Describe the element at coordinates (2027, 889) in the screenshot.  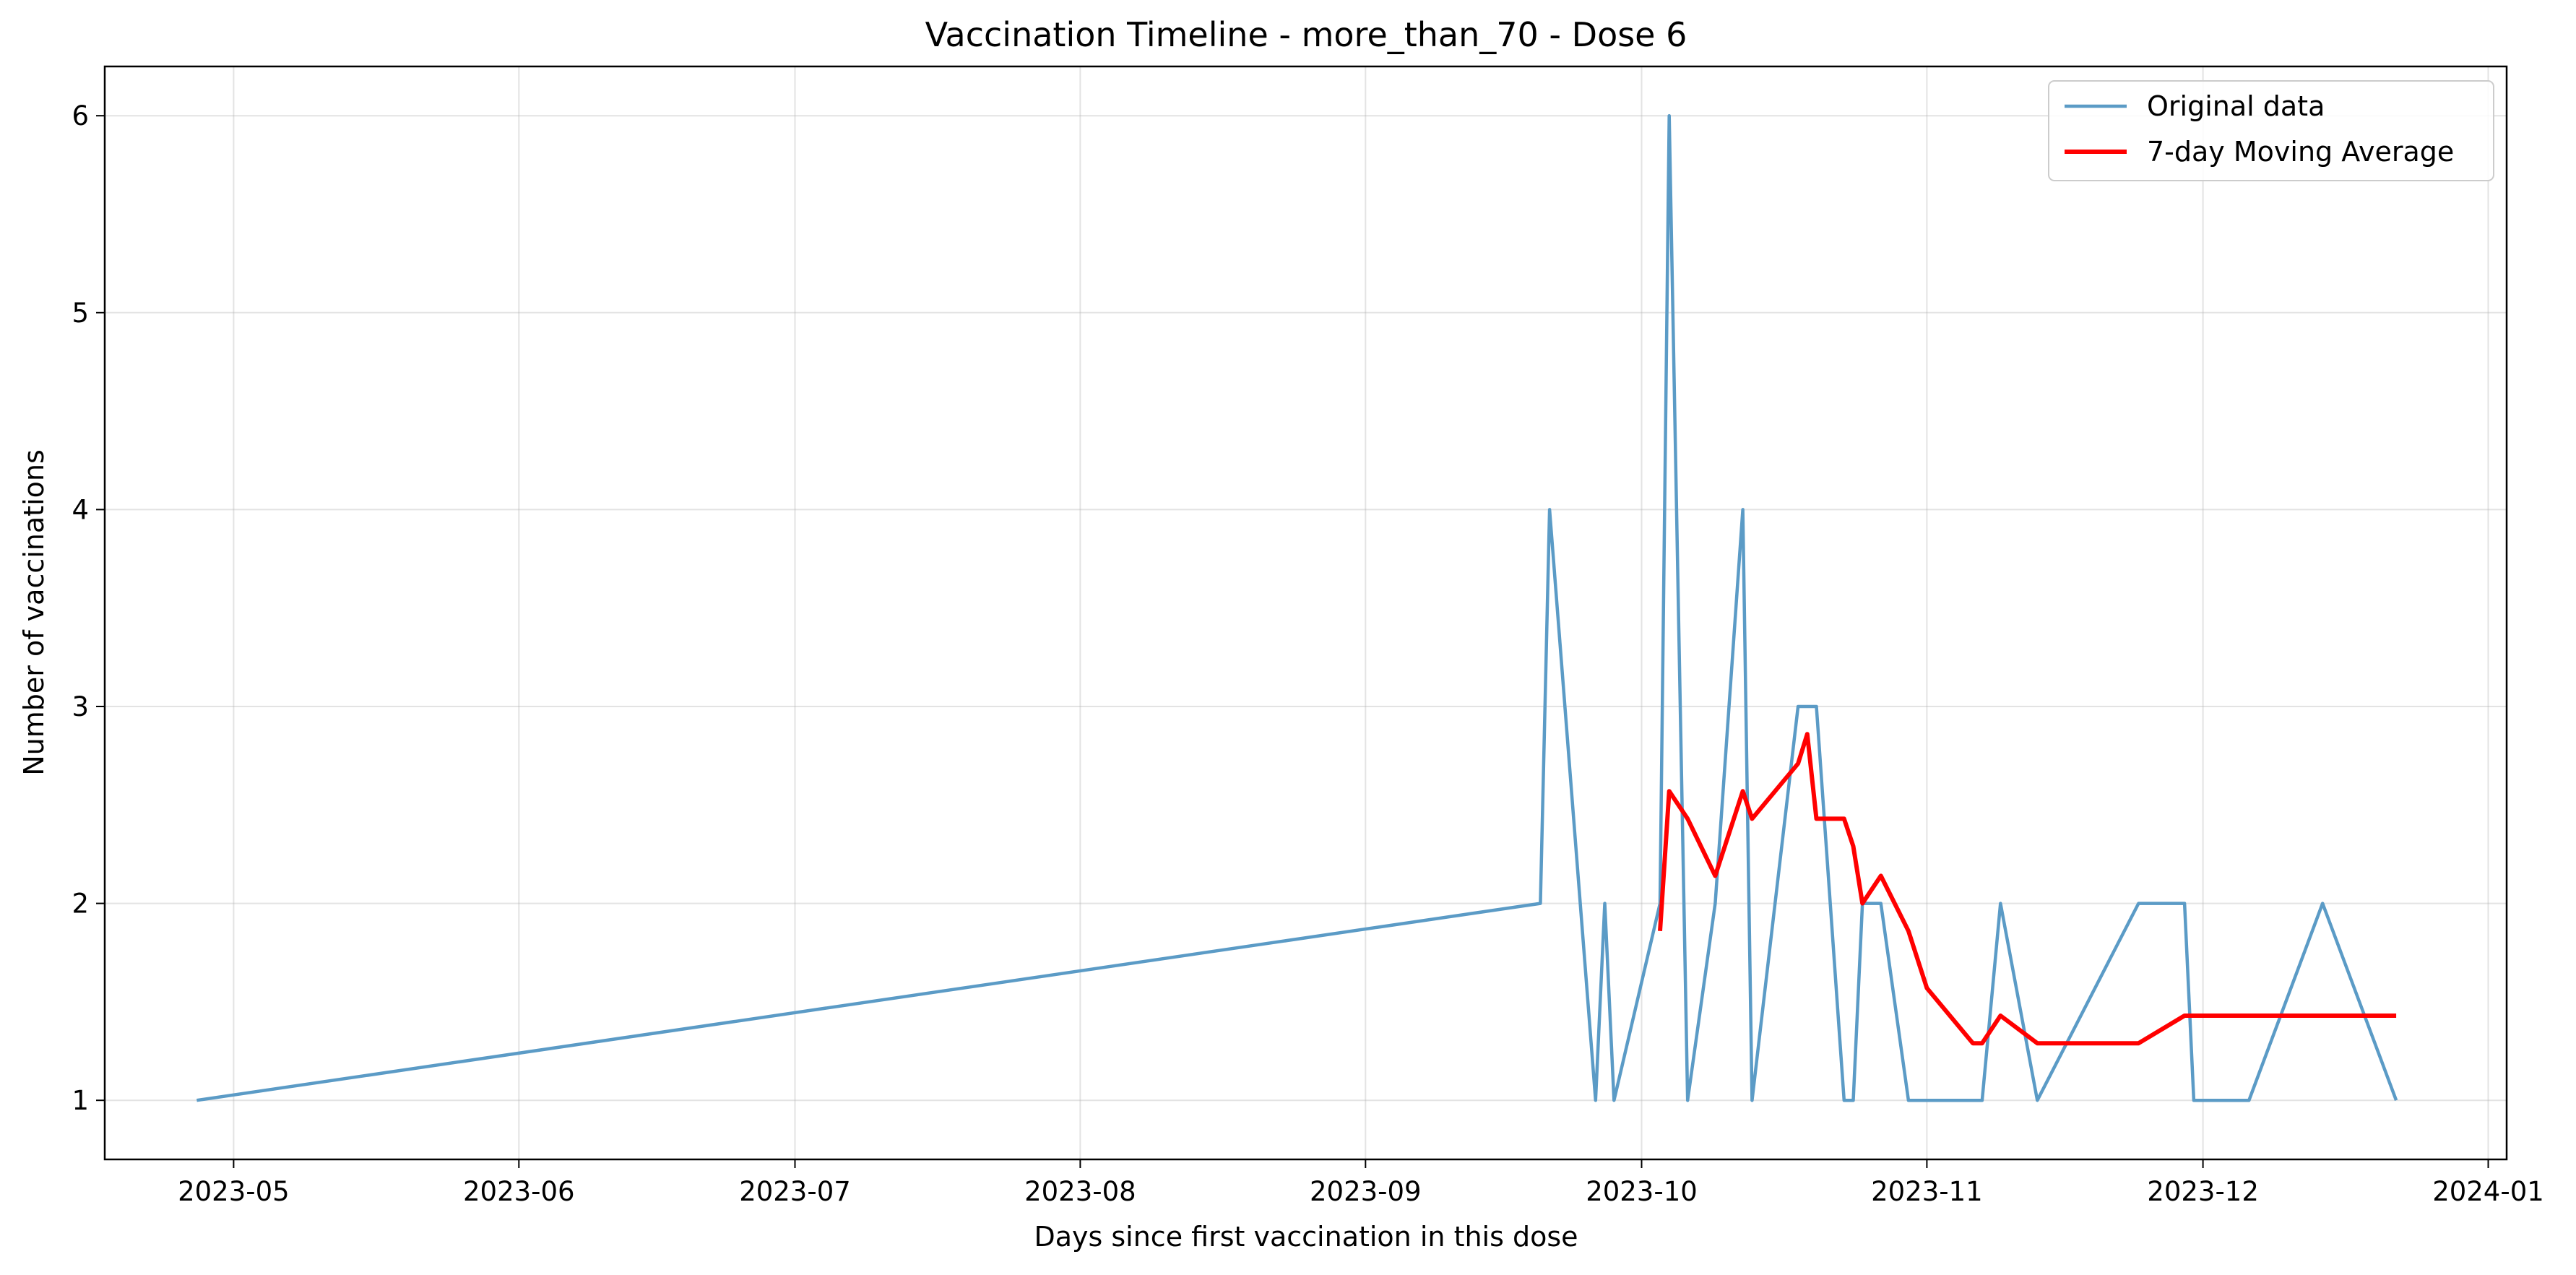
I see `series-line-moving-average` at that location.